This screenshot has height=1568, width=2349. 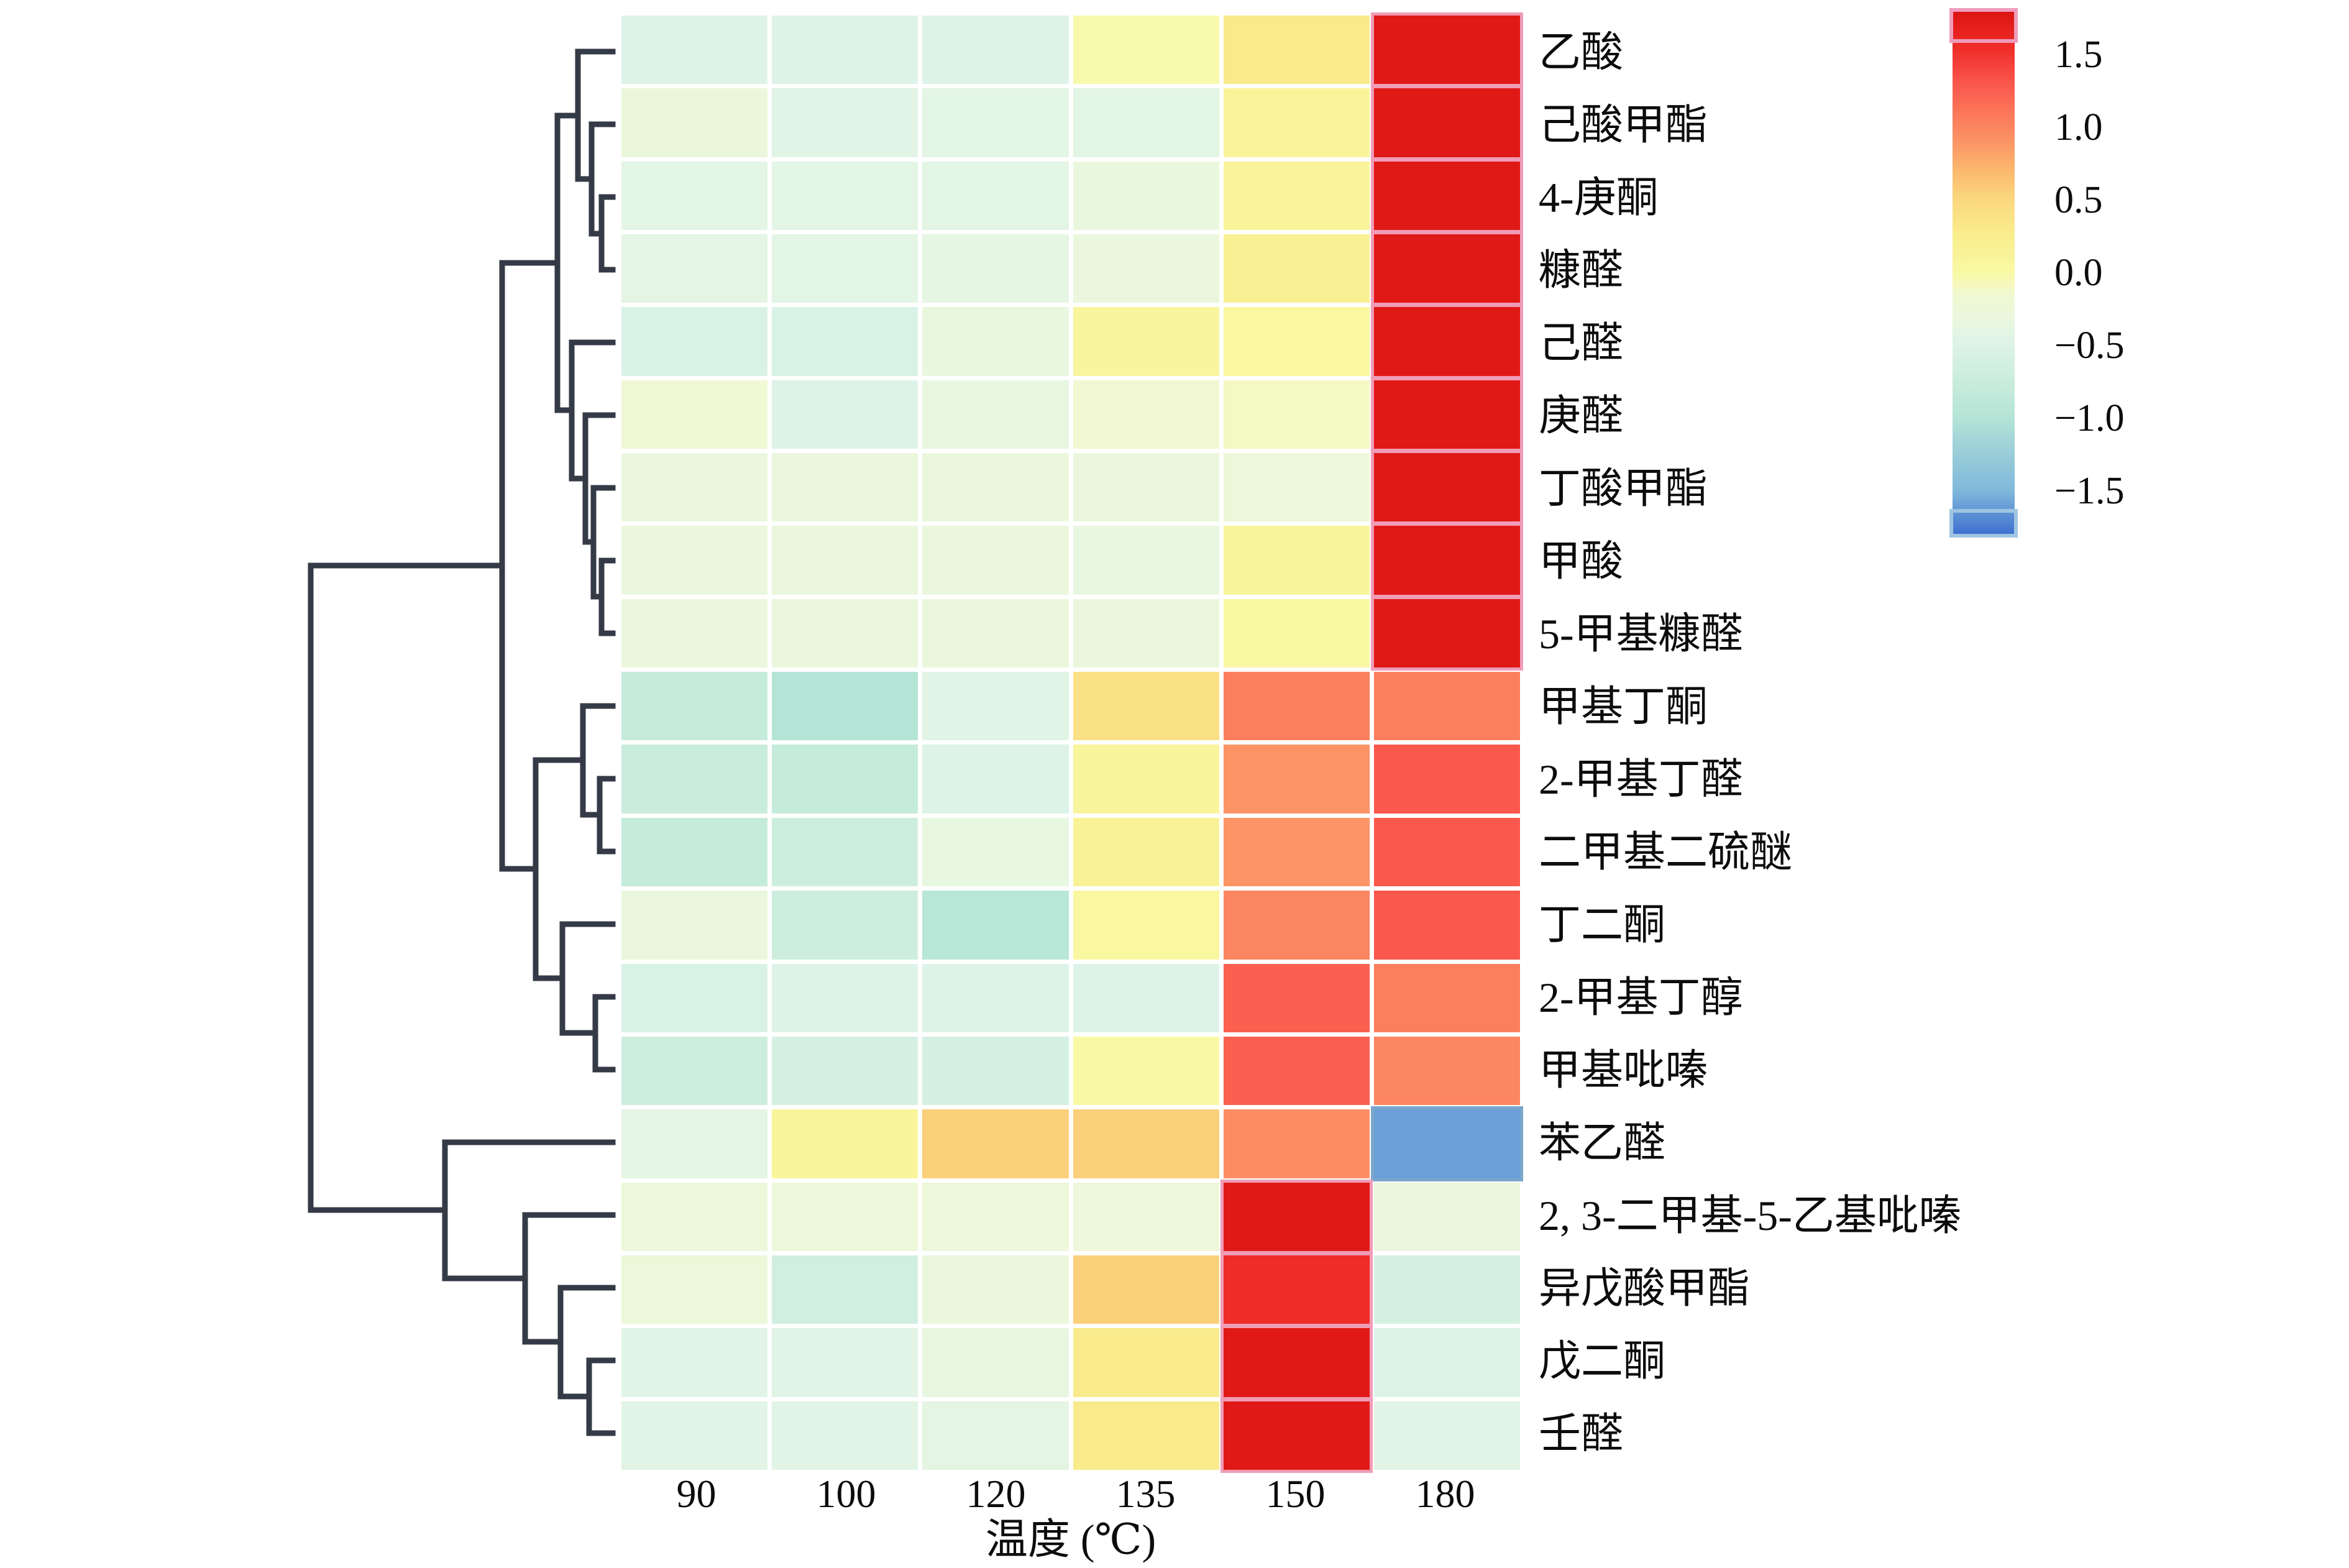 What do you see at coordinates (2089, 418) in the screenshot?
I see `colorbar-tick-label: −1.0` at bounding box center [2089, 418].